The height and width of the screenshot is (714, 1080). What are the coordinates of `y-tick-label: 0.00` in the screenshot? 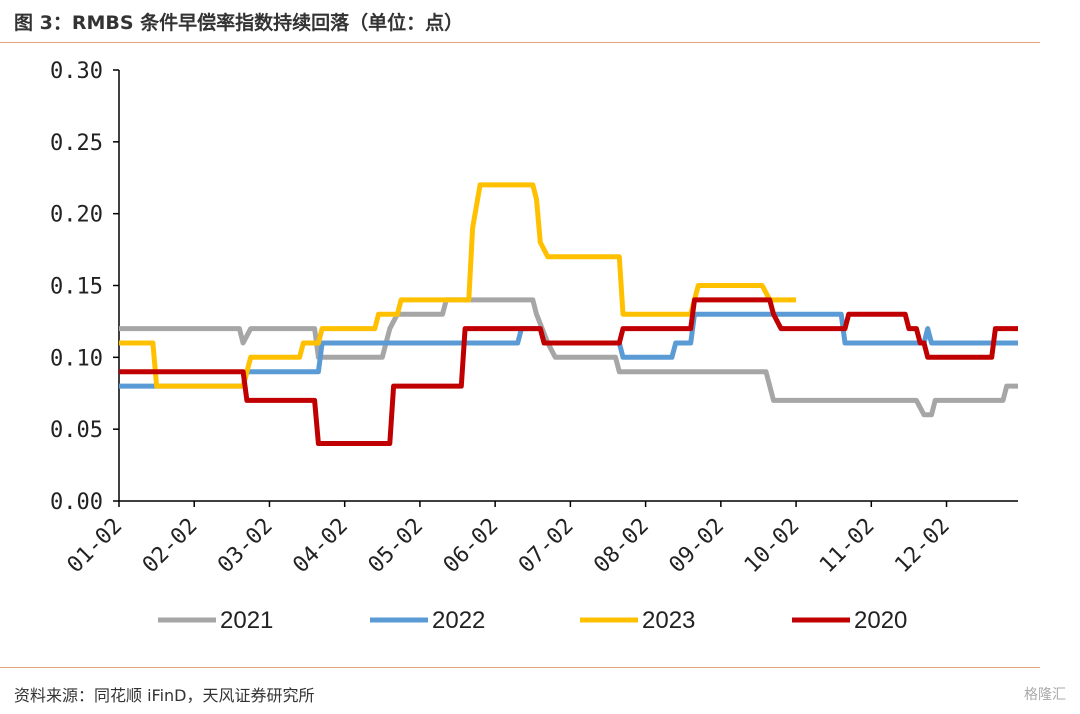 It's located at (76, 502).